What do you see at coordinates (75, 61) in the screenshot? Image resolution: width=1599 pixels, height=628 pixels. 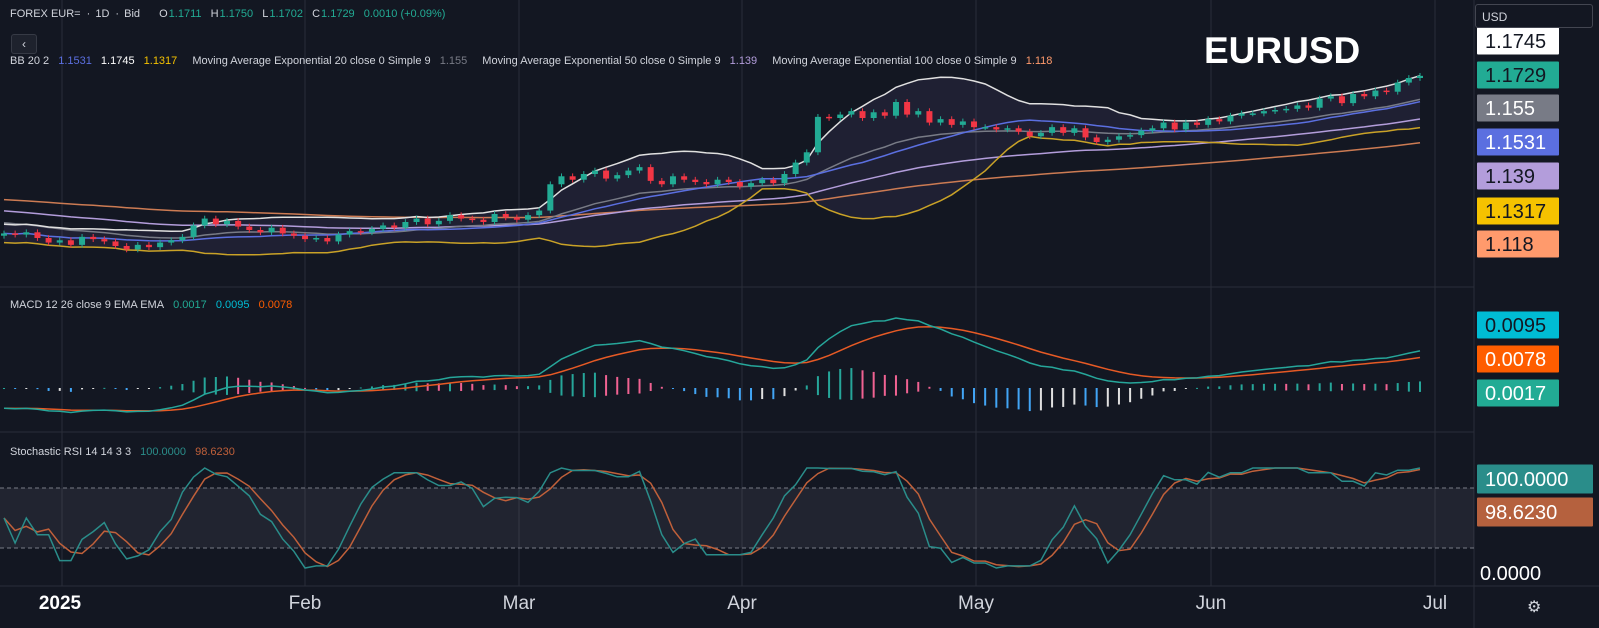 I see `bb-basis-value: 1.1531` at bounding box center [75, 61].